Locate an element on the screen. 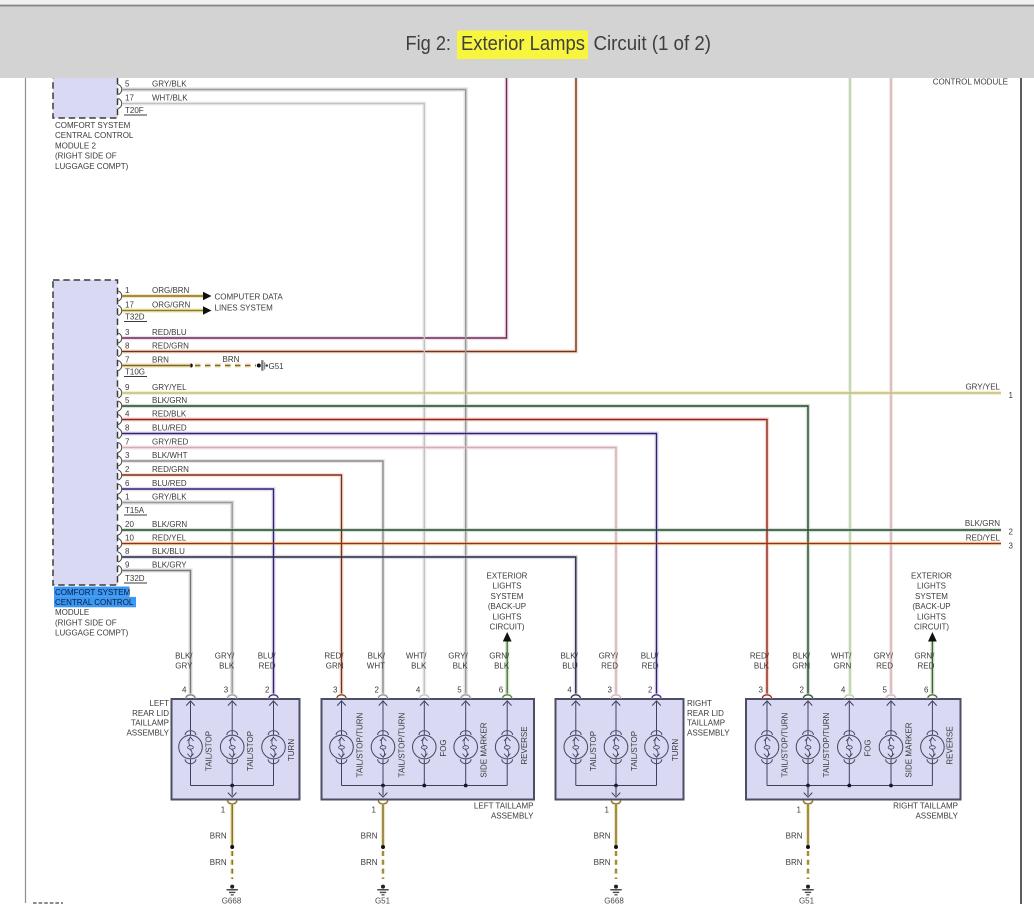 This screenshot has width=1034, height=922. svg-text: 7 is located at coordinates (127, 360).